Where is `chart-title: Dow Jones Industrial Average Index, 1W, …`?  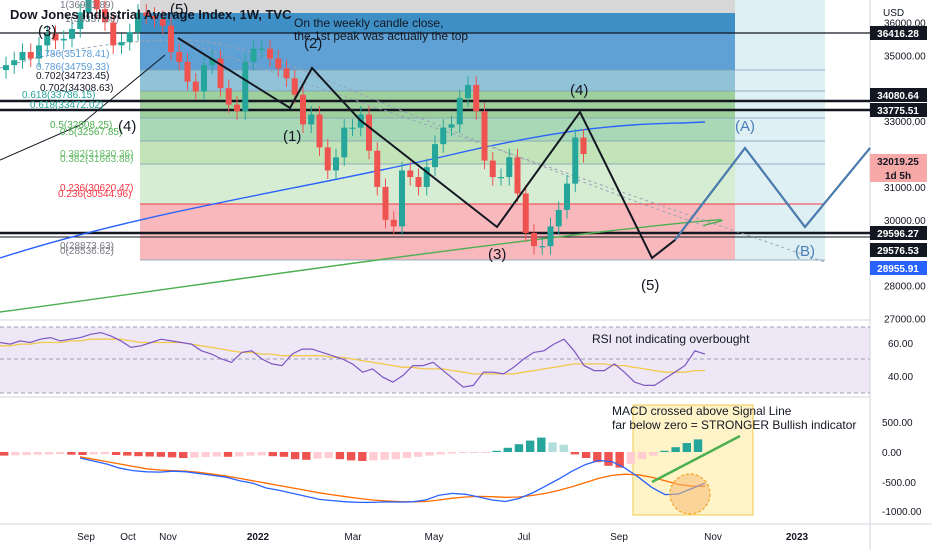
chart-title: Dow Jones Industrial Average Index, 1W, … is located at coordinates (151, 14).